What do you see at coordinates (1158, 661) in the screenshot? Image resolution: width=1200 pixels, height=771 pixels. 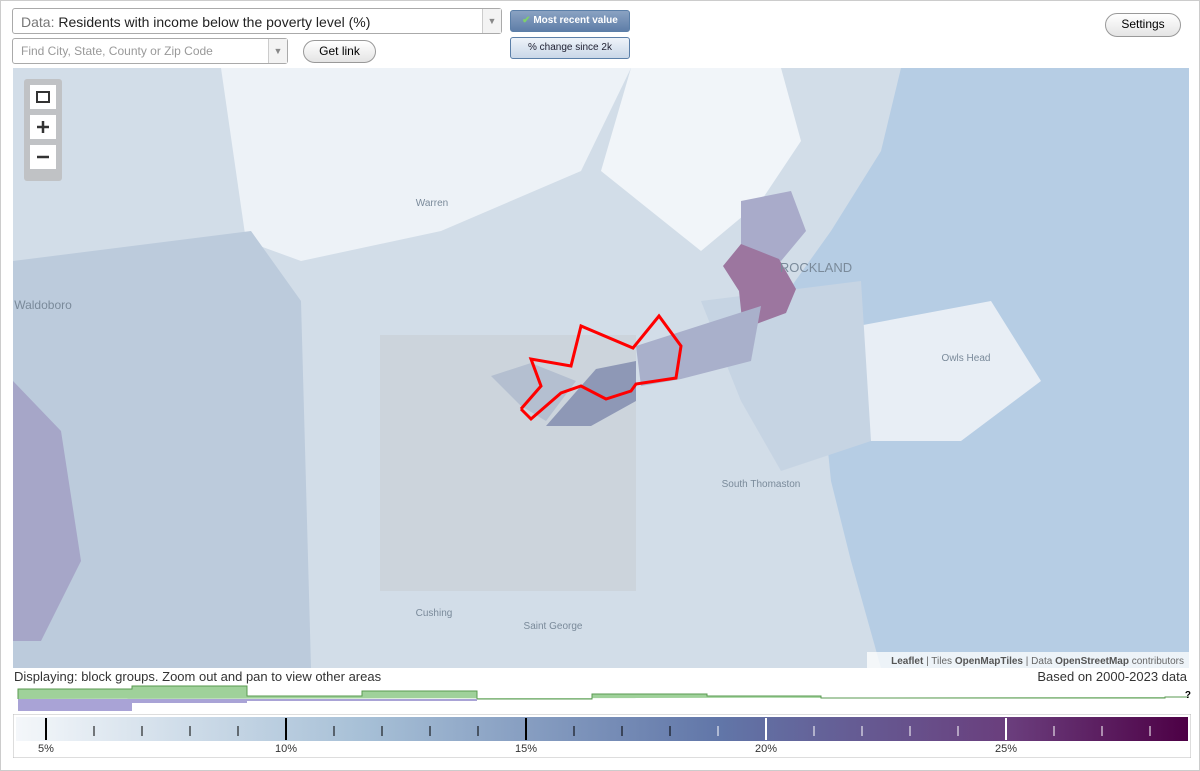 I see `attr-text: contributors` at bounding box center [1158, 661].